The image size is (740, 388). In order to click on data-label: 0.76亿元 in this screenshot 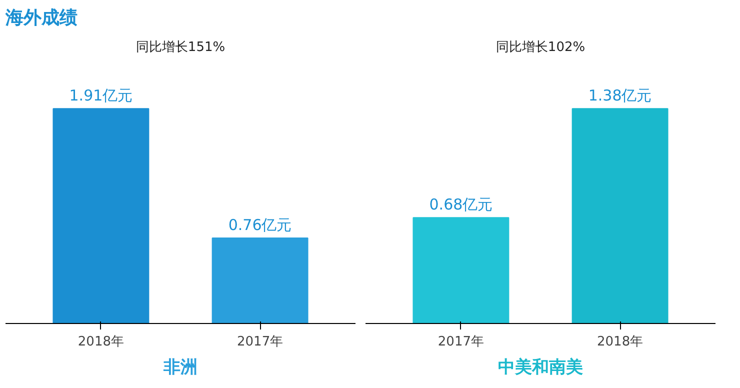, I will do `click(260, 225)`.